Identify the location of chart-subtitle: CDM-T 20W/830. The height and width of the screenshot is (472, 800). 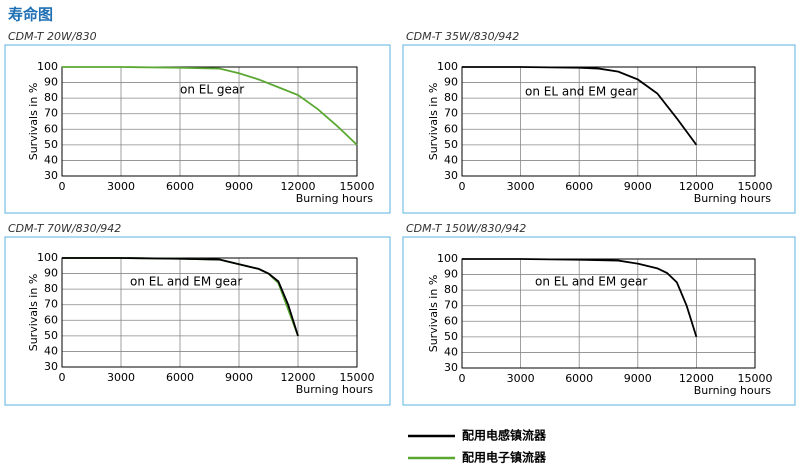
(52, 36).